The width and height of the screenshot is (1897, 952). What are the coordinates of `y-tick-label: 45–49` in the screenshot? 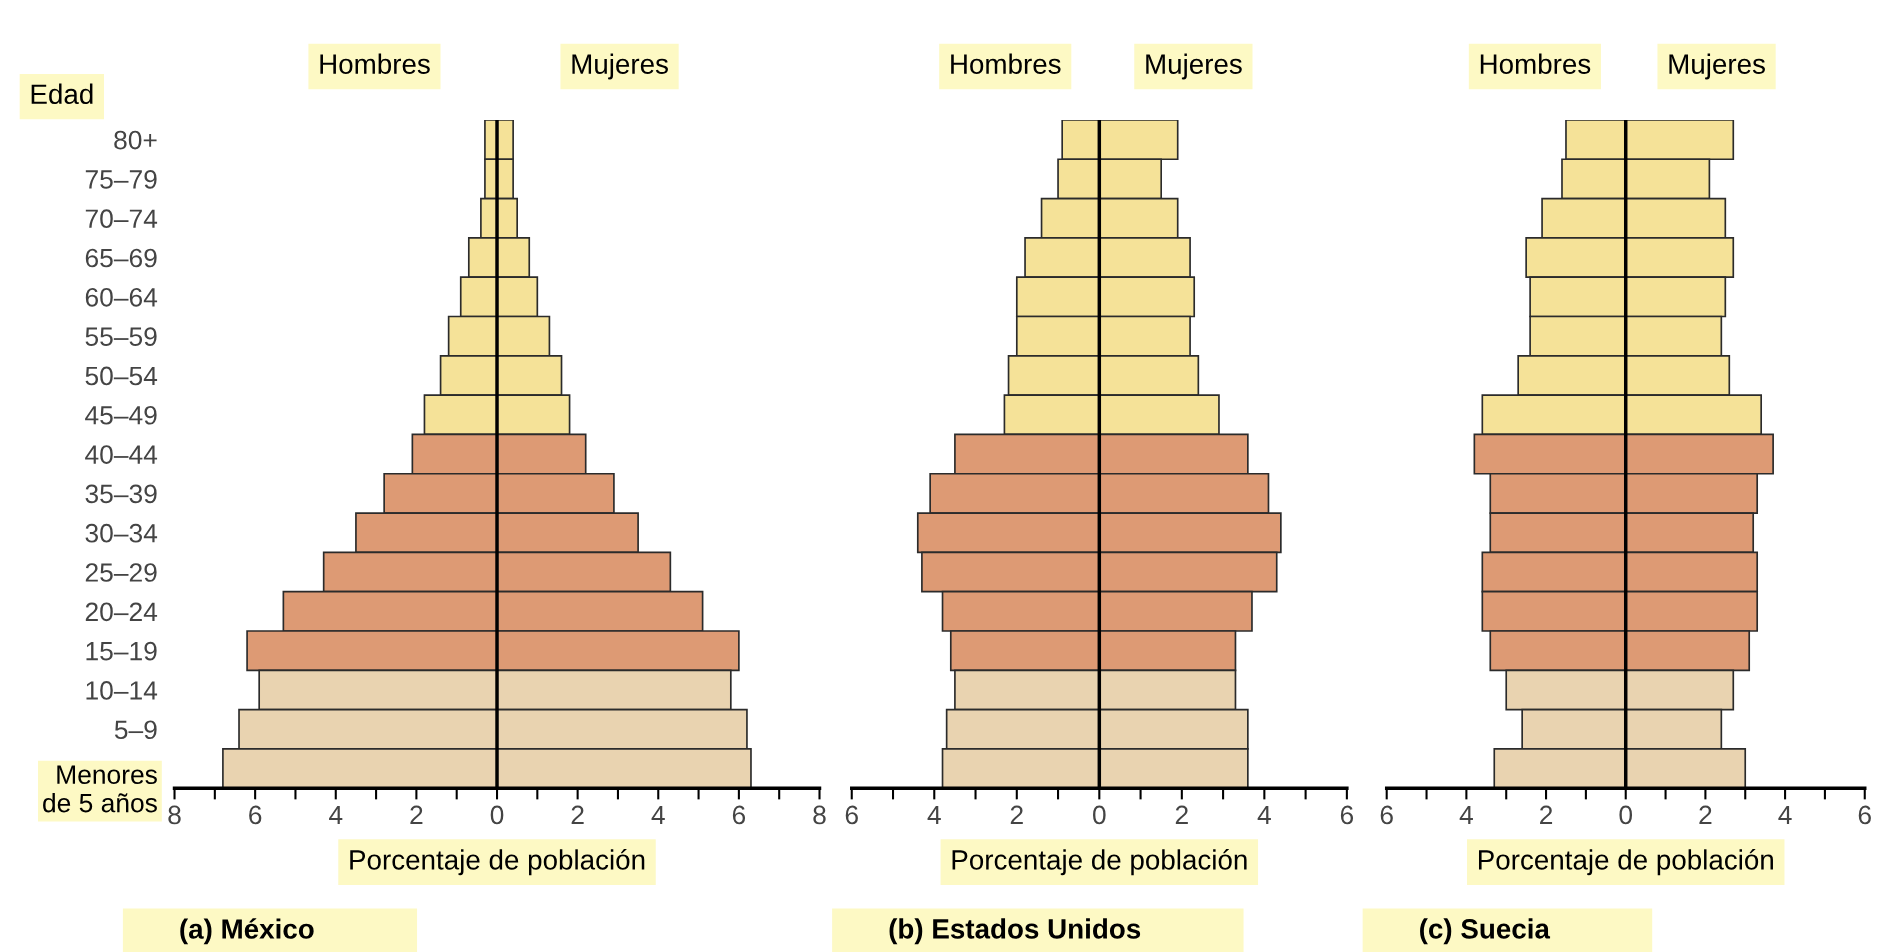 It's located at (121, 415).